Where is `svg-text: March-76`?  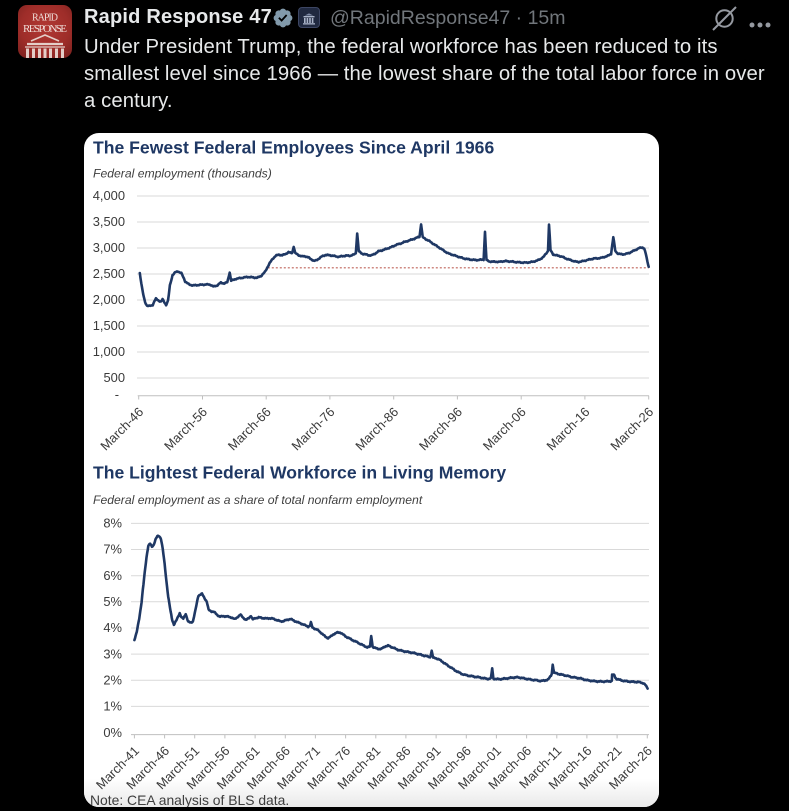 svg-text: March-76 is located at coordinates (312, 428).